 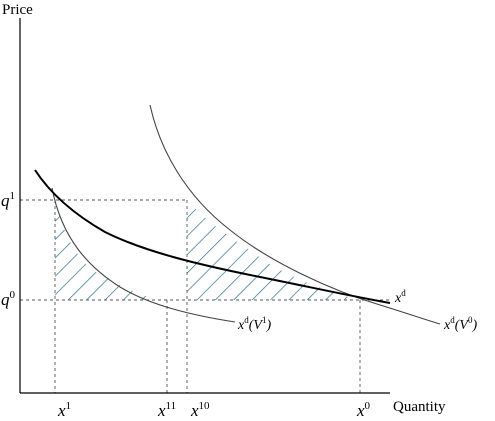 I want to click on hatched-area-v1, so click(x=107, y=250).